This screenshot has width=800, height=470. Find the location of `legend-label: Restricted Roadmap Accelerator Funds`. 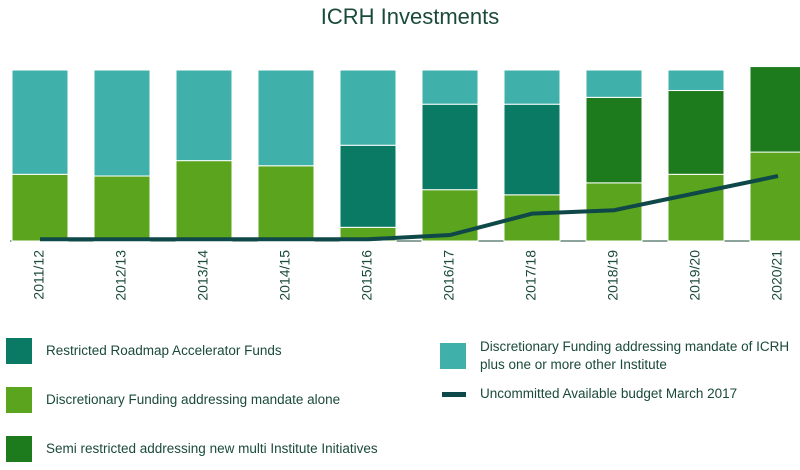

legend-label: Restricted Roadmap Accelerator Funds is located at coordinates (164, 350).